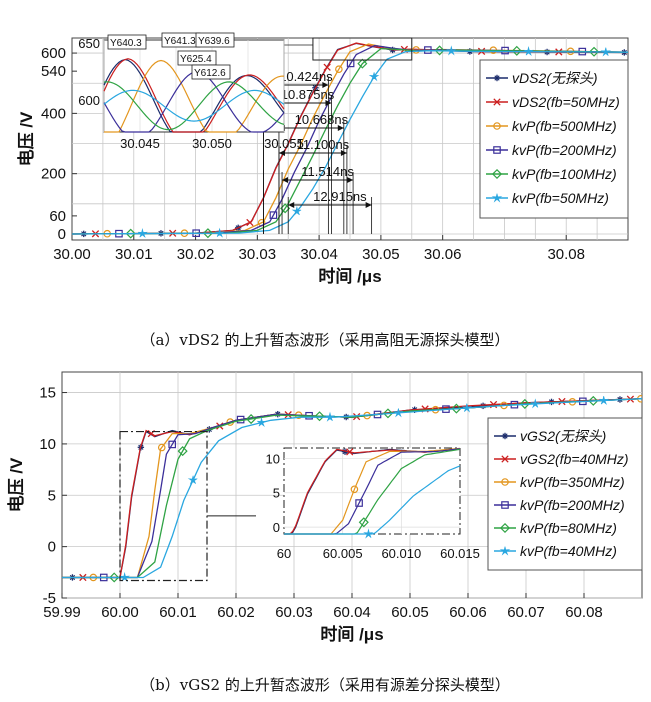 The height and width of the screenshot is (702, 651). I want to click on legend-item: kvP(fb=50MHz), so click(547, 198).